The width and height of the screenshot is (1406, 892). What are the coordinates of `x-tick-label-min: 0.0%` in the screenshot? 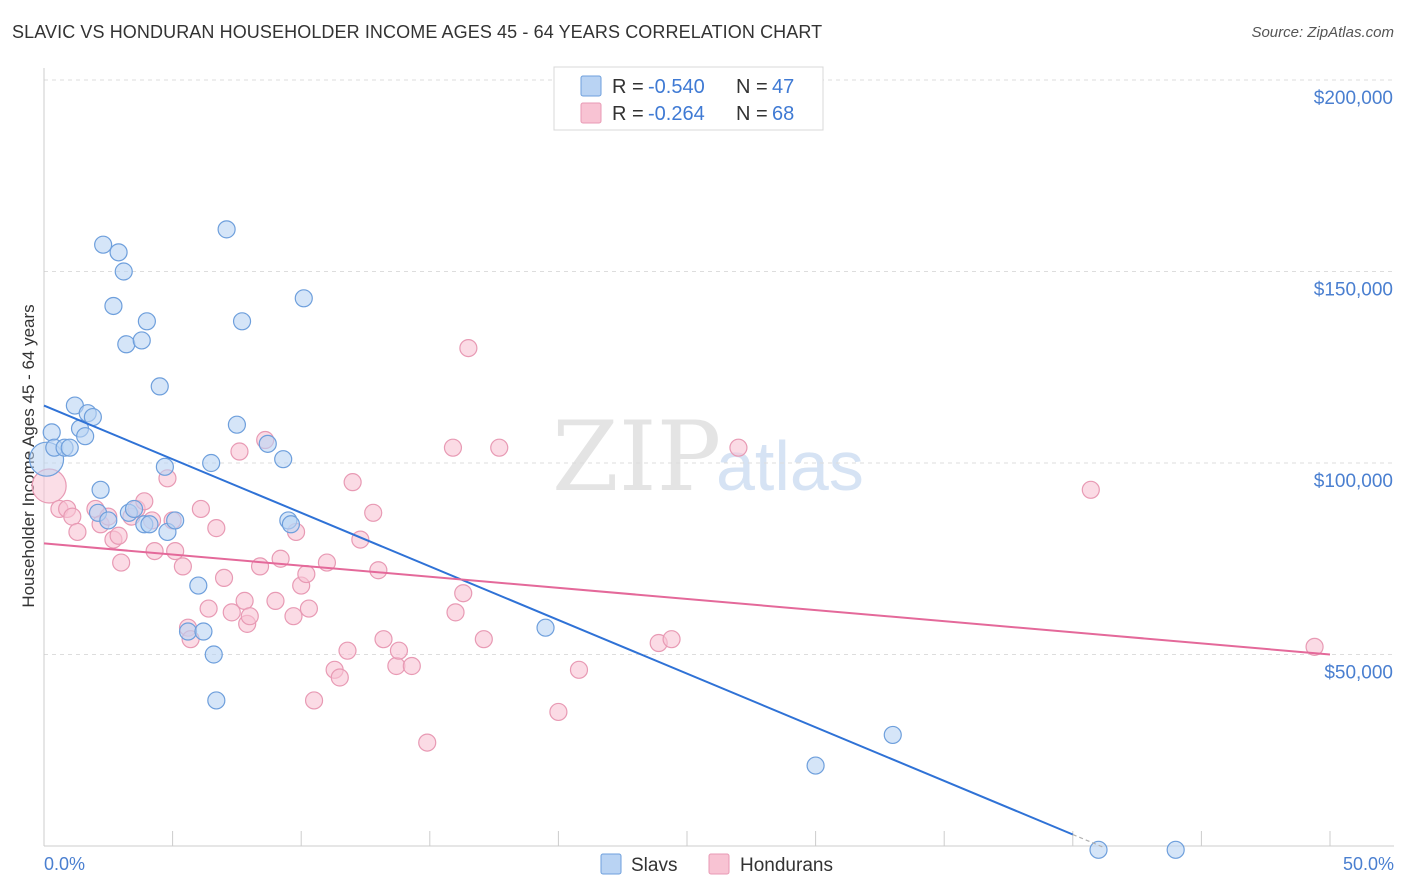 It's located at (64, 864).